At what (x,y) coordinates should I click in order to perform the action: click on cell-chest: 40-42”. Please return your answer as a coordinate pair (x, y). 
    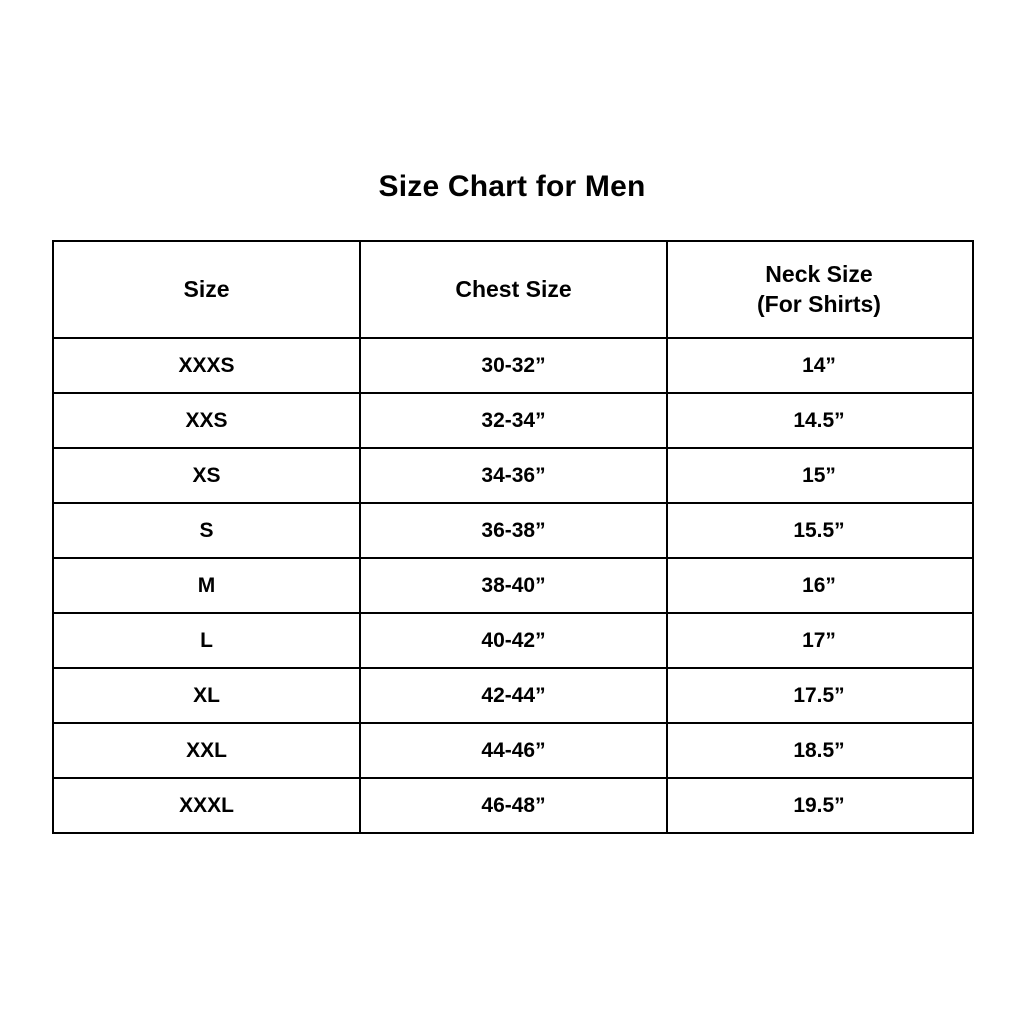
    Looking at the image, I should click on (513, 640).